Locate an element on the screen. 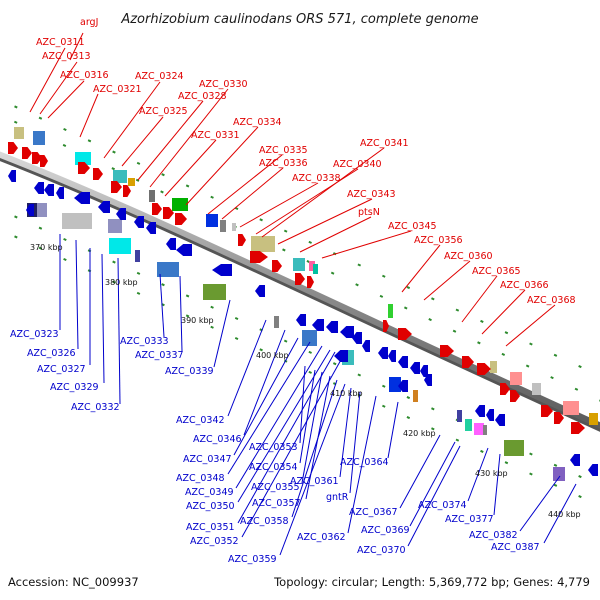  gene-label: AZC_0358 is located at coordinates (264, 521).